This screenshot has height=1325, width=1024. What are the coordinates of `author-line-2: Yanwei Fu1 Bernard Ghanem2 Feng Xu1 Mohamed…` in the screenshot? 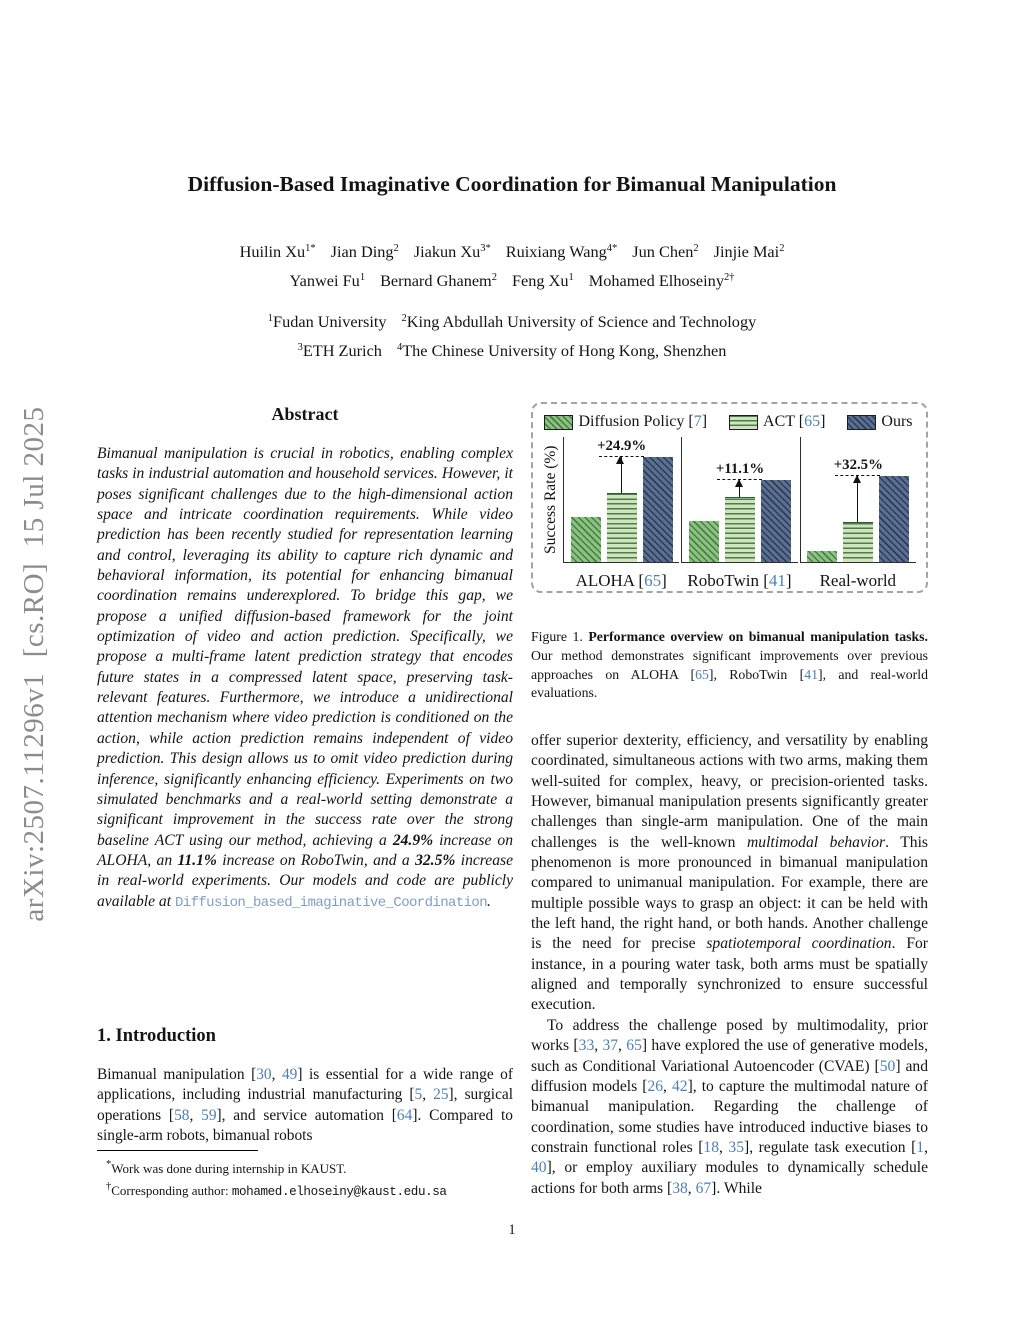 It's located at (512, 279).